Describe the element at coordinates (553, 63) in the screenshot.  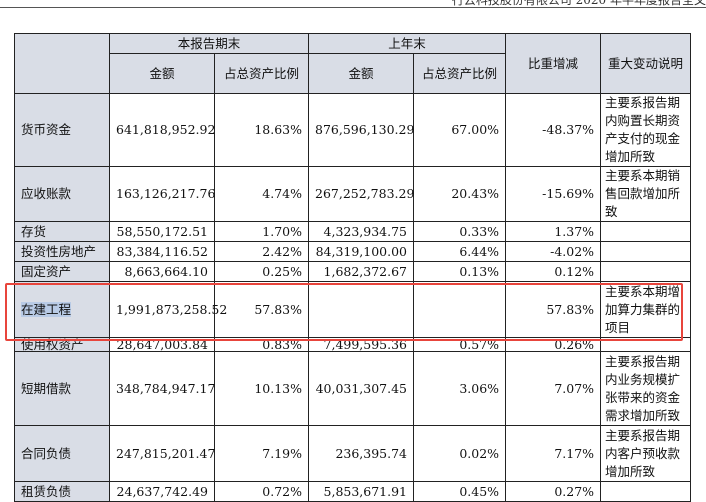
I see `header-ratio-change: 比重增减` at that location.